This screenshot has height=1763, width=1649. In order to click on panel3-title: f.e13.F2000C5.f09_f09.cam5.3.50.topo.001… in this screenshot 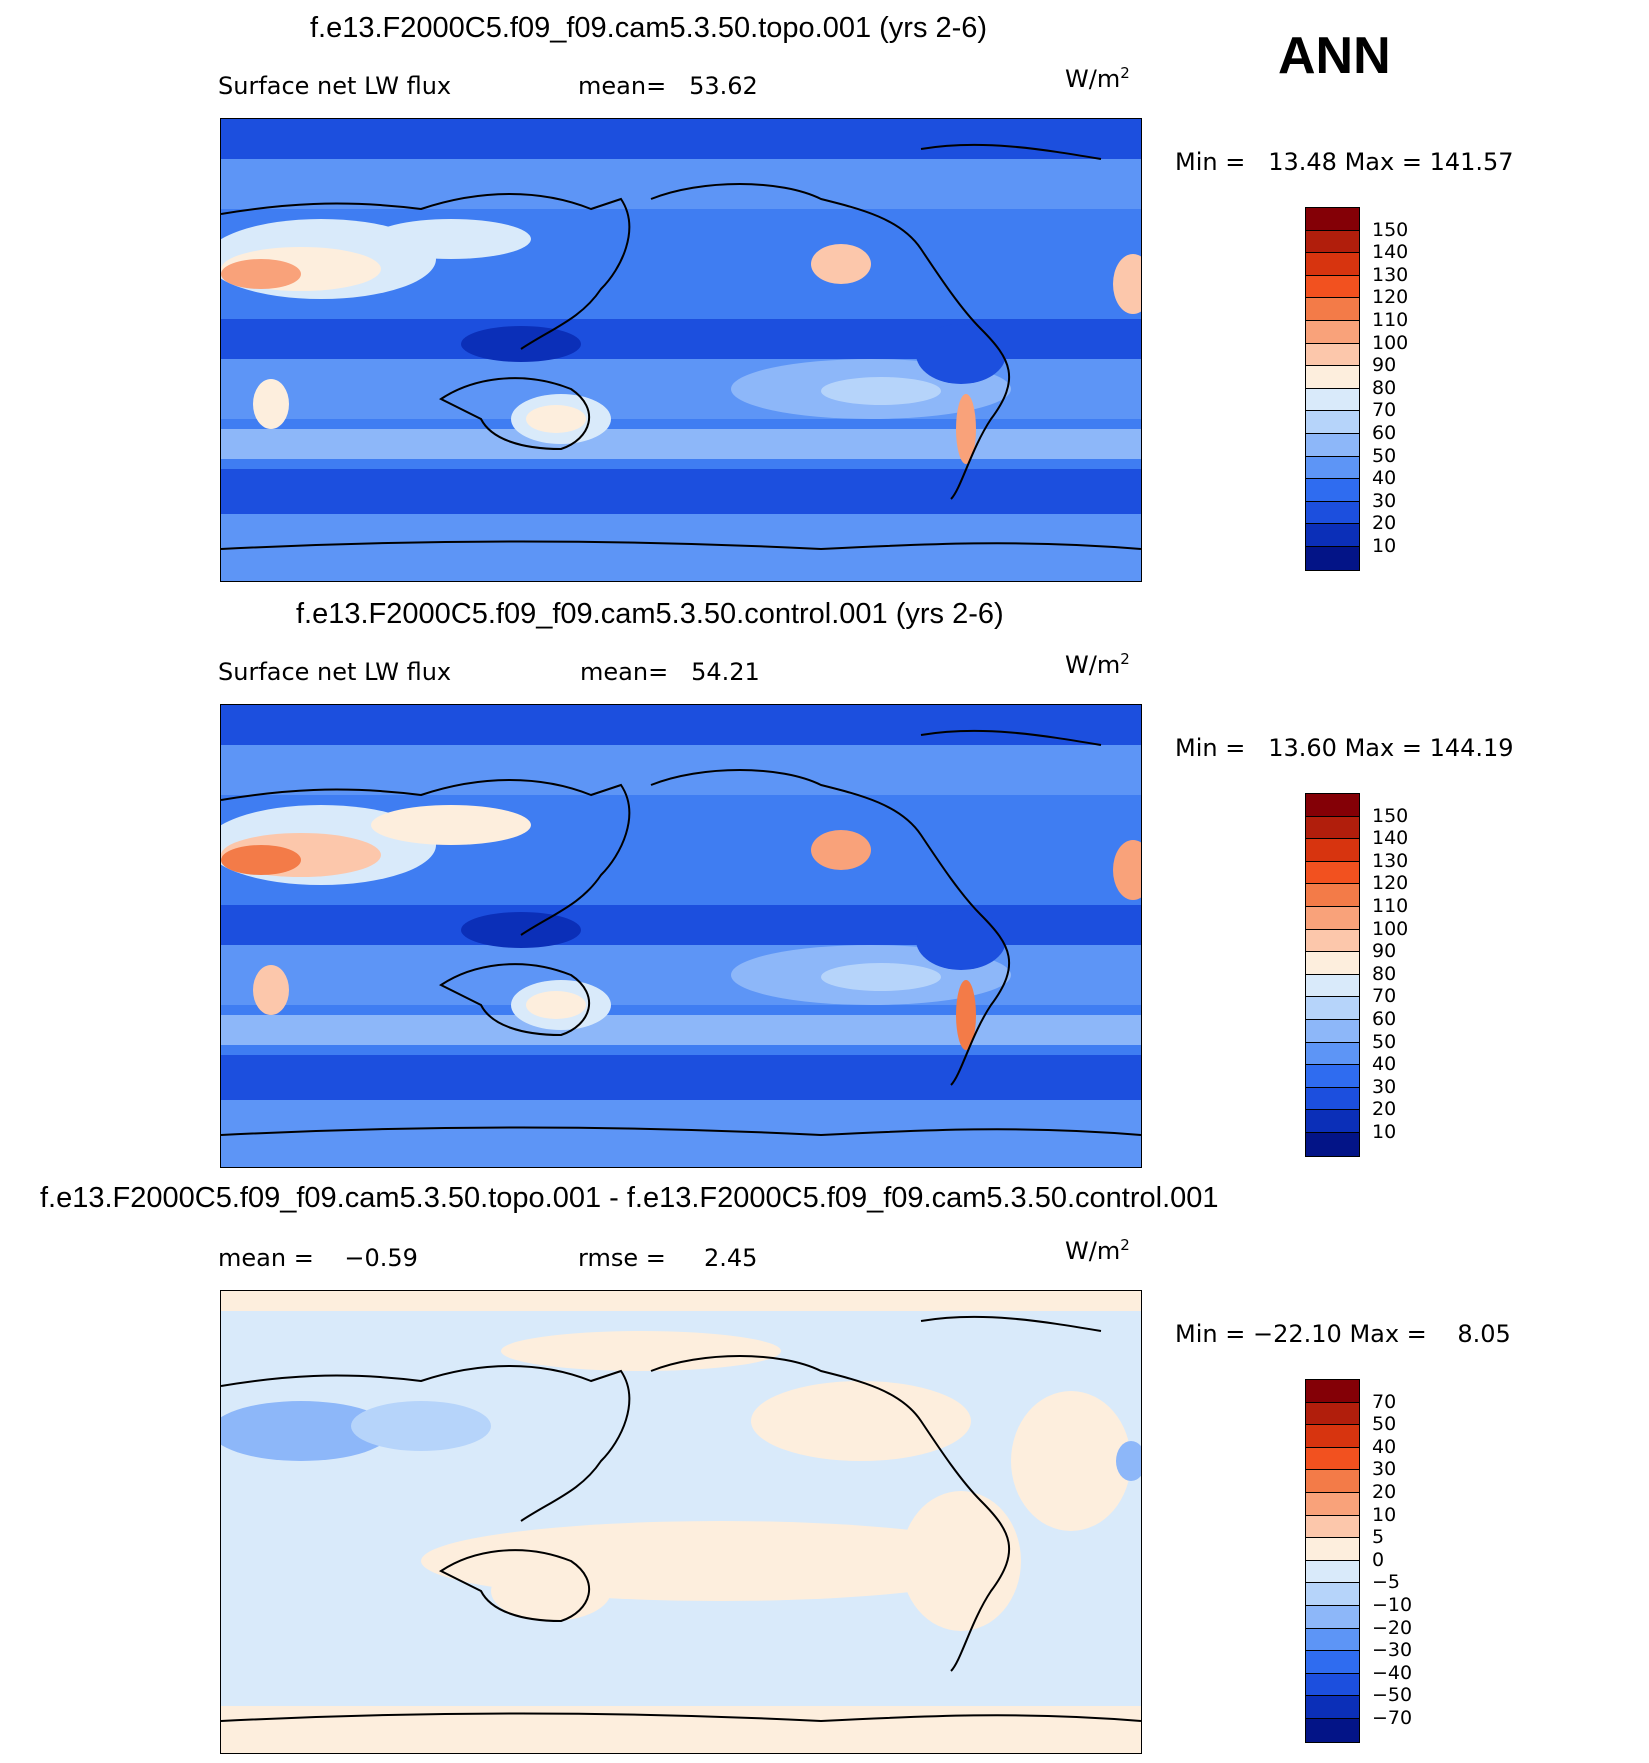, I will do `click(629, 1198)`.